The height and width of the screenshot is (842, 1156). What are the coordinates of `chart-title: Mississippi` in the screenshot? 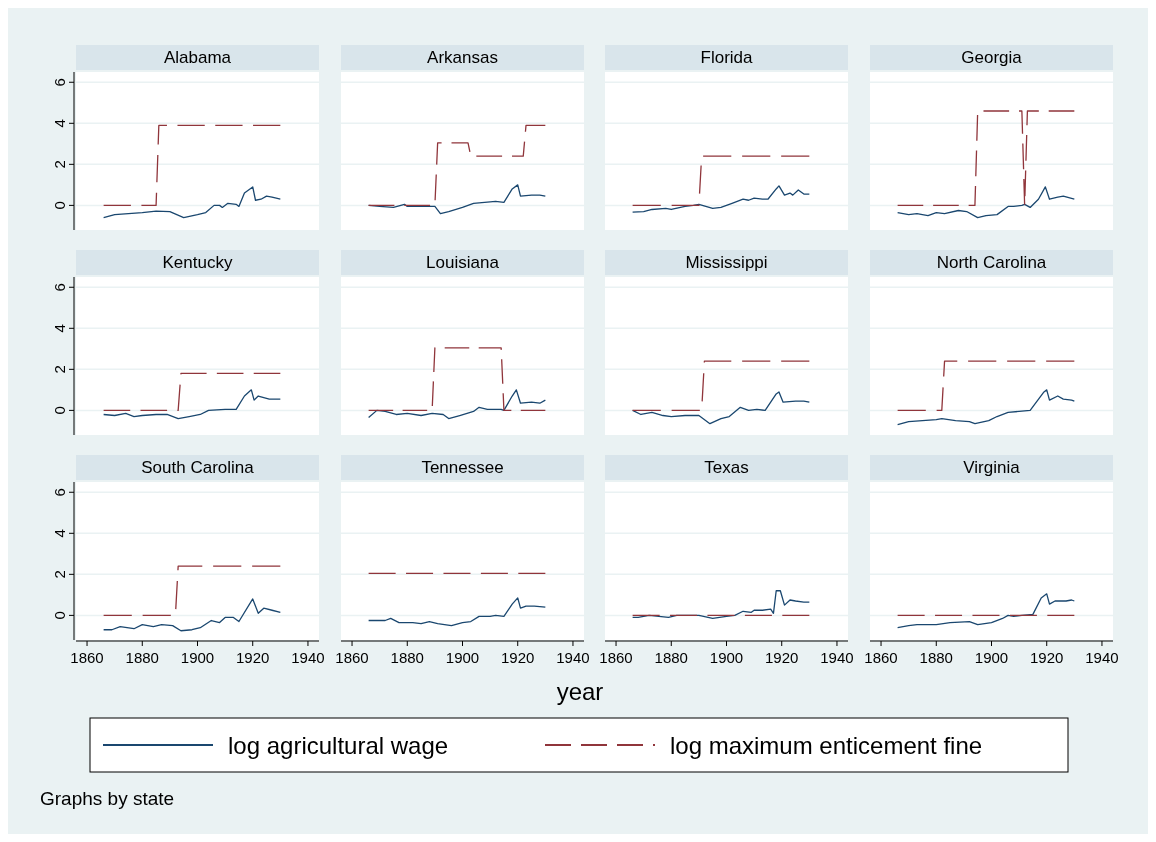 It's located at (726, 262).